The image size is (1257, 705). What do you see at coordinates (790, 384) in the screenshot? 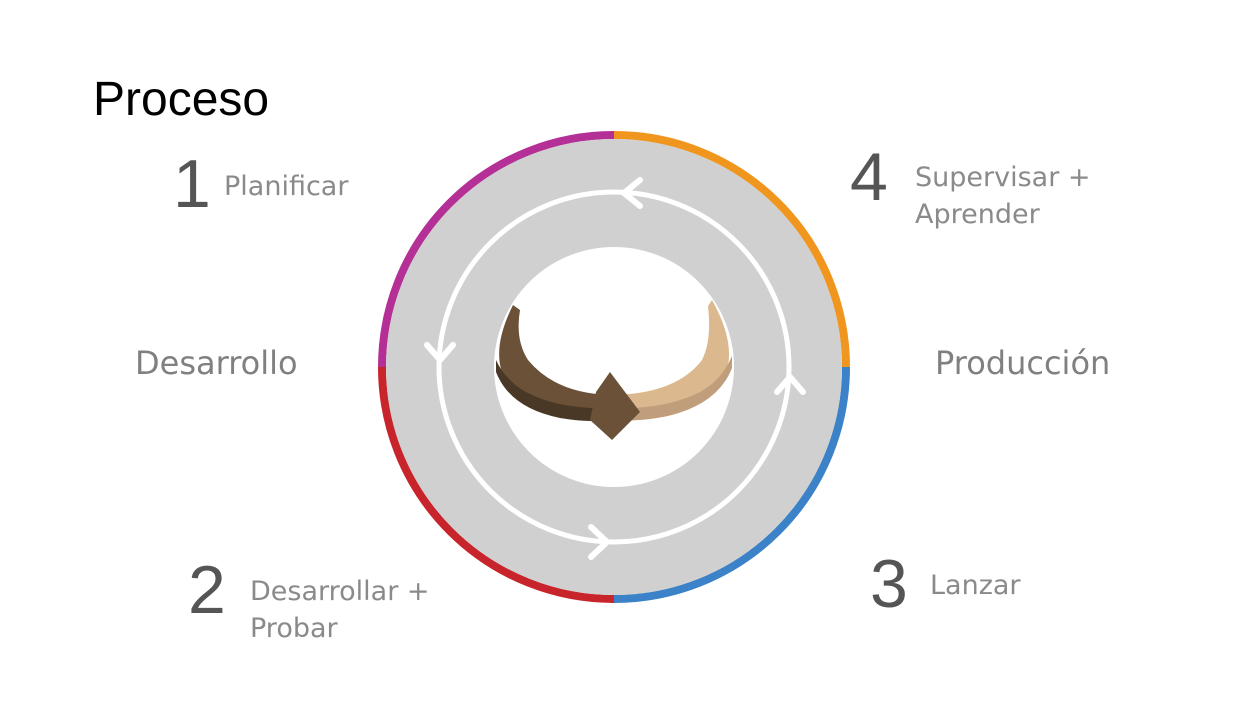
I see `arrow-right-icon` at bounding box center [790, 384].